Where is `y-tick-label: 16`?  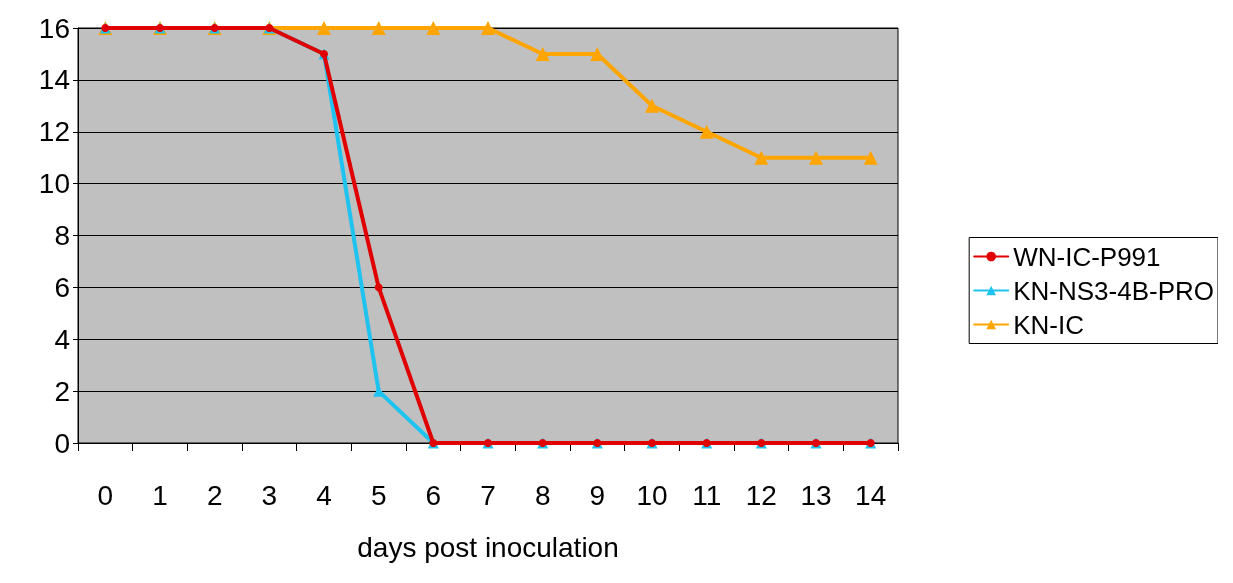
y-tick-label: 16 is located at coordinates (54, 28).